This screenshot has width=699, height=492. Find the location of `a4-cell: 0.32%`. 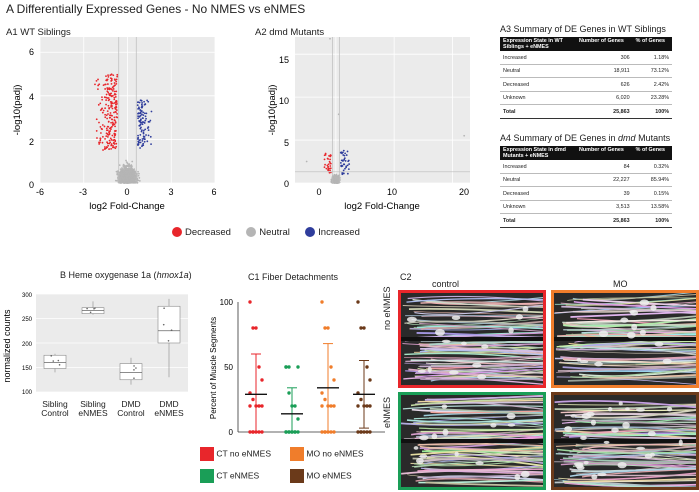

a4-cell: 0.32% is located at coordinates (652, 167).